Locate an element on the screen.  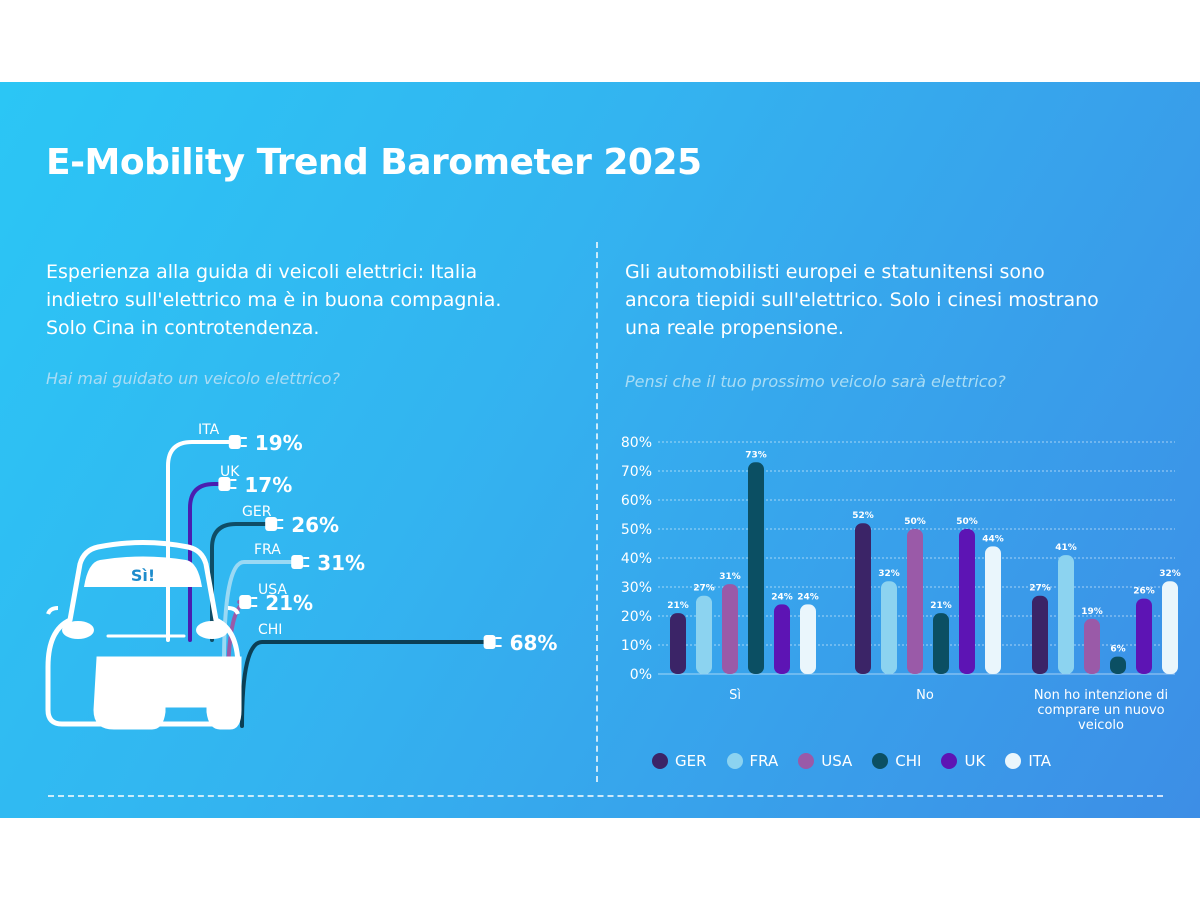
car-body is located at coordinates (143, 633).